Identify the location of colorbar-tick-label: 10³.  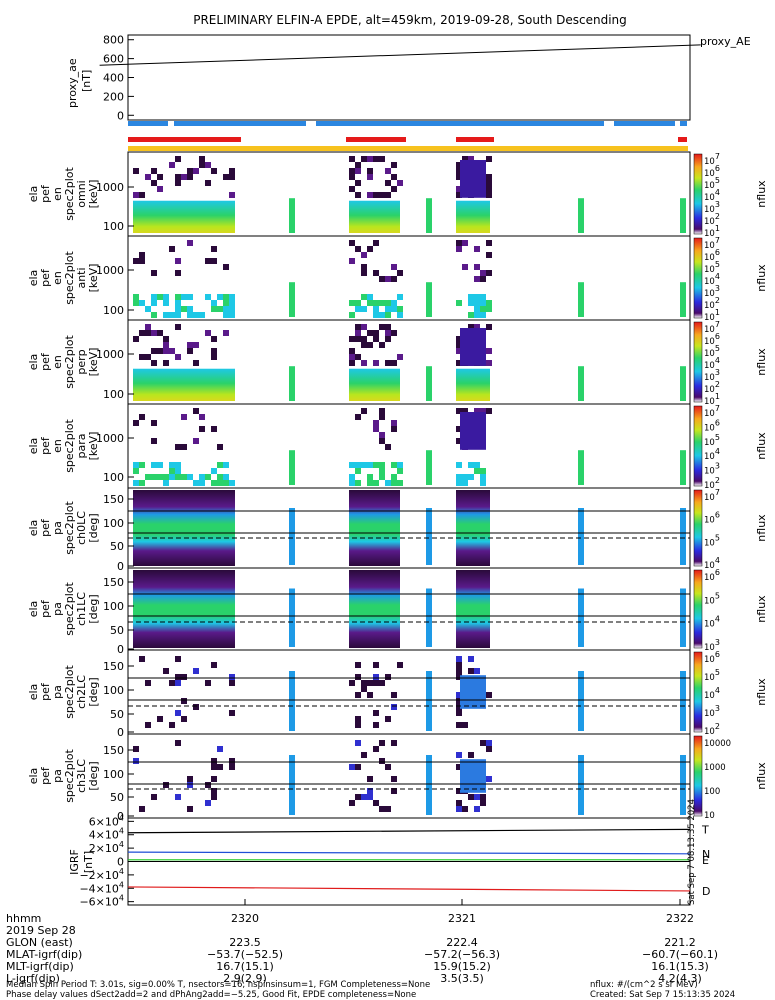
(712, 711).